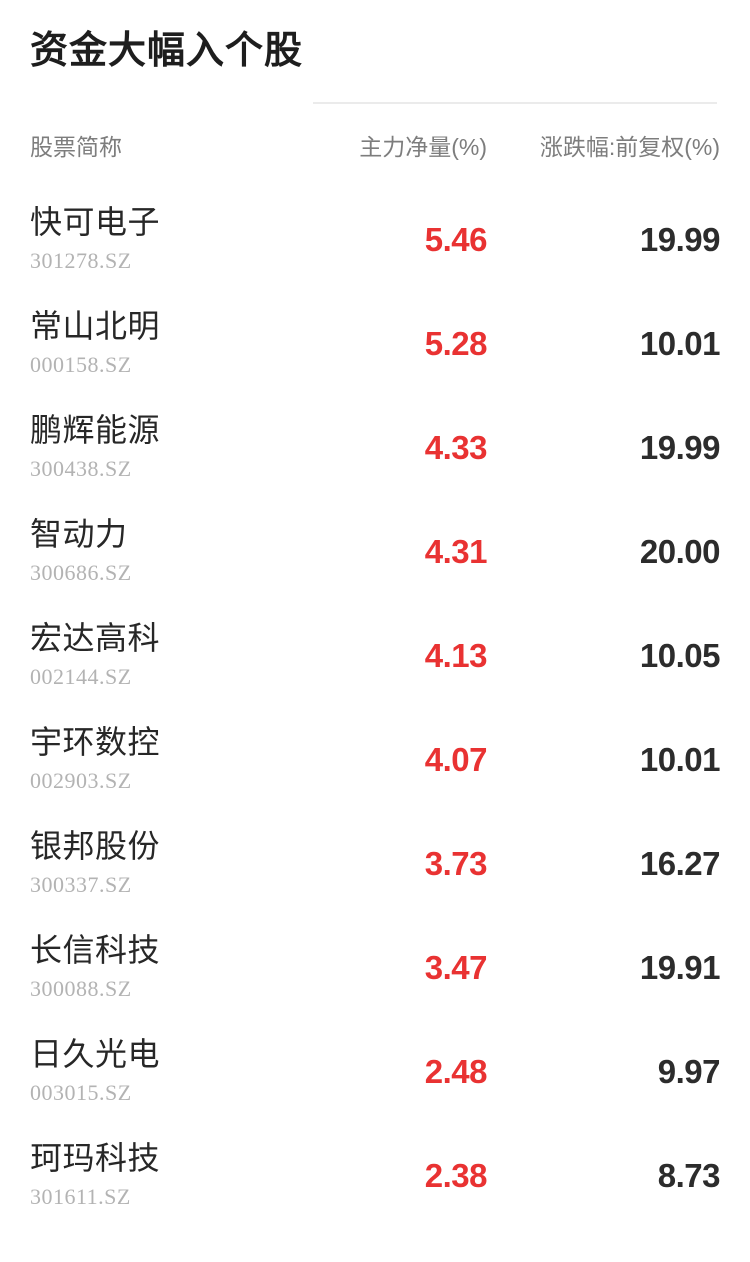  What do you see at coordinates (178, 551) in the screenshot?
I see `stock-cell: 智动力 300686.SZ` at bounding box center [178, 551].